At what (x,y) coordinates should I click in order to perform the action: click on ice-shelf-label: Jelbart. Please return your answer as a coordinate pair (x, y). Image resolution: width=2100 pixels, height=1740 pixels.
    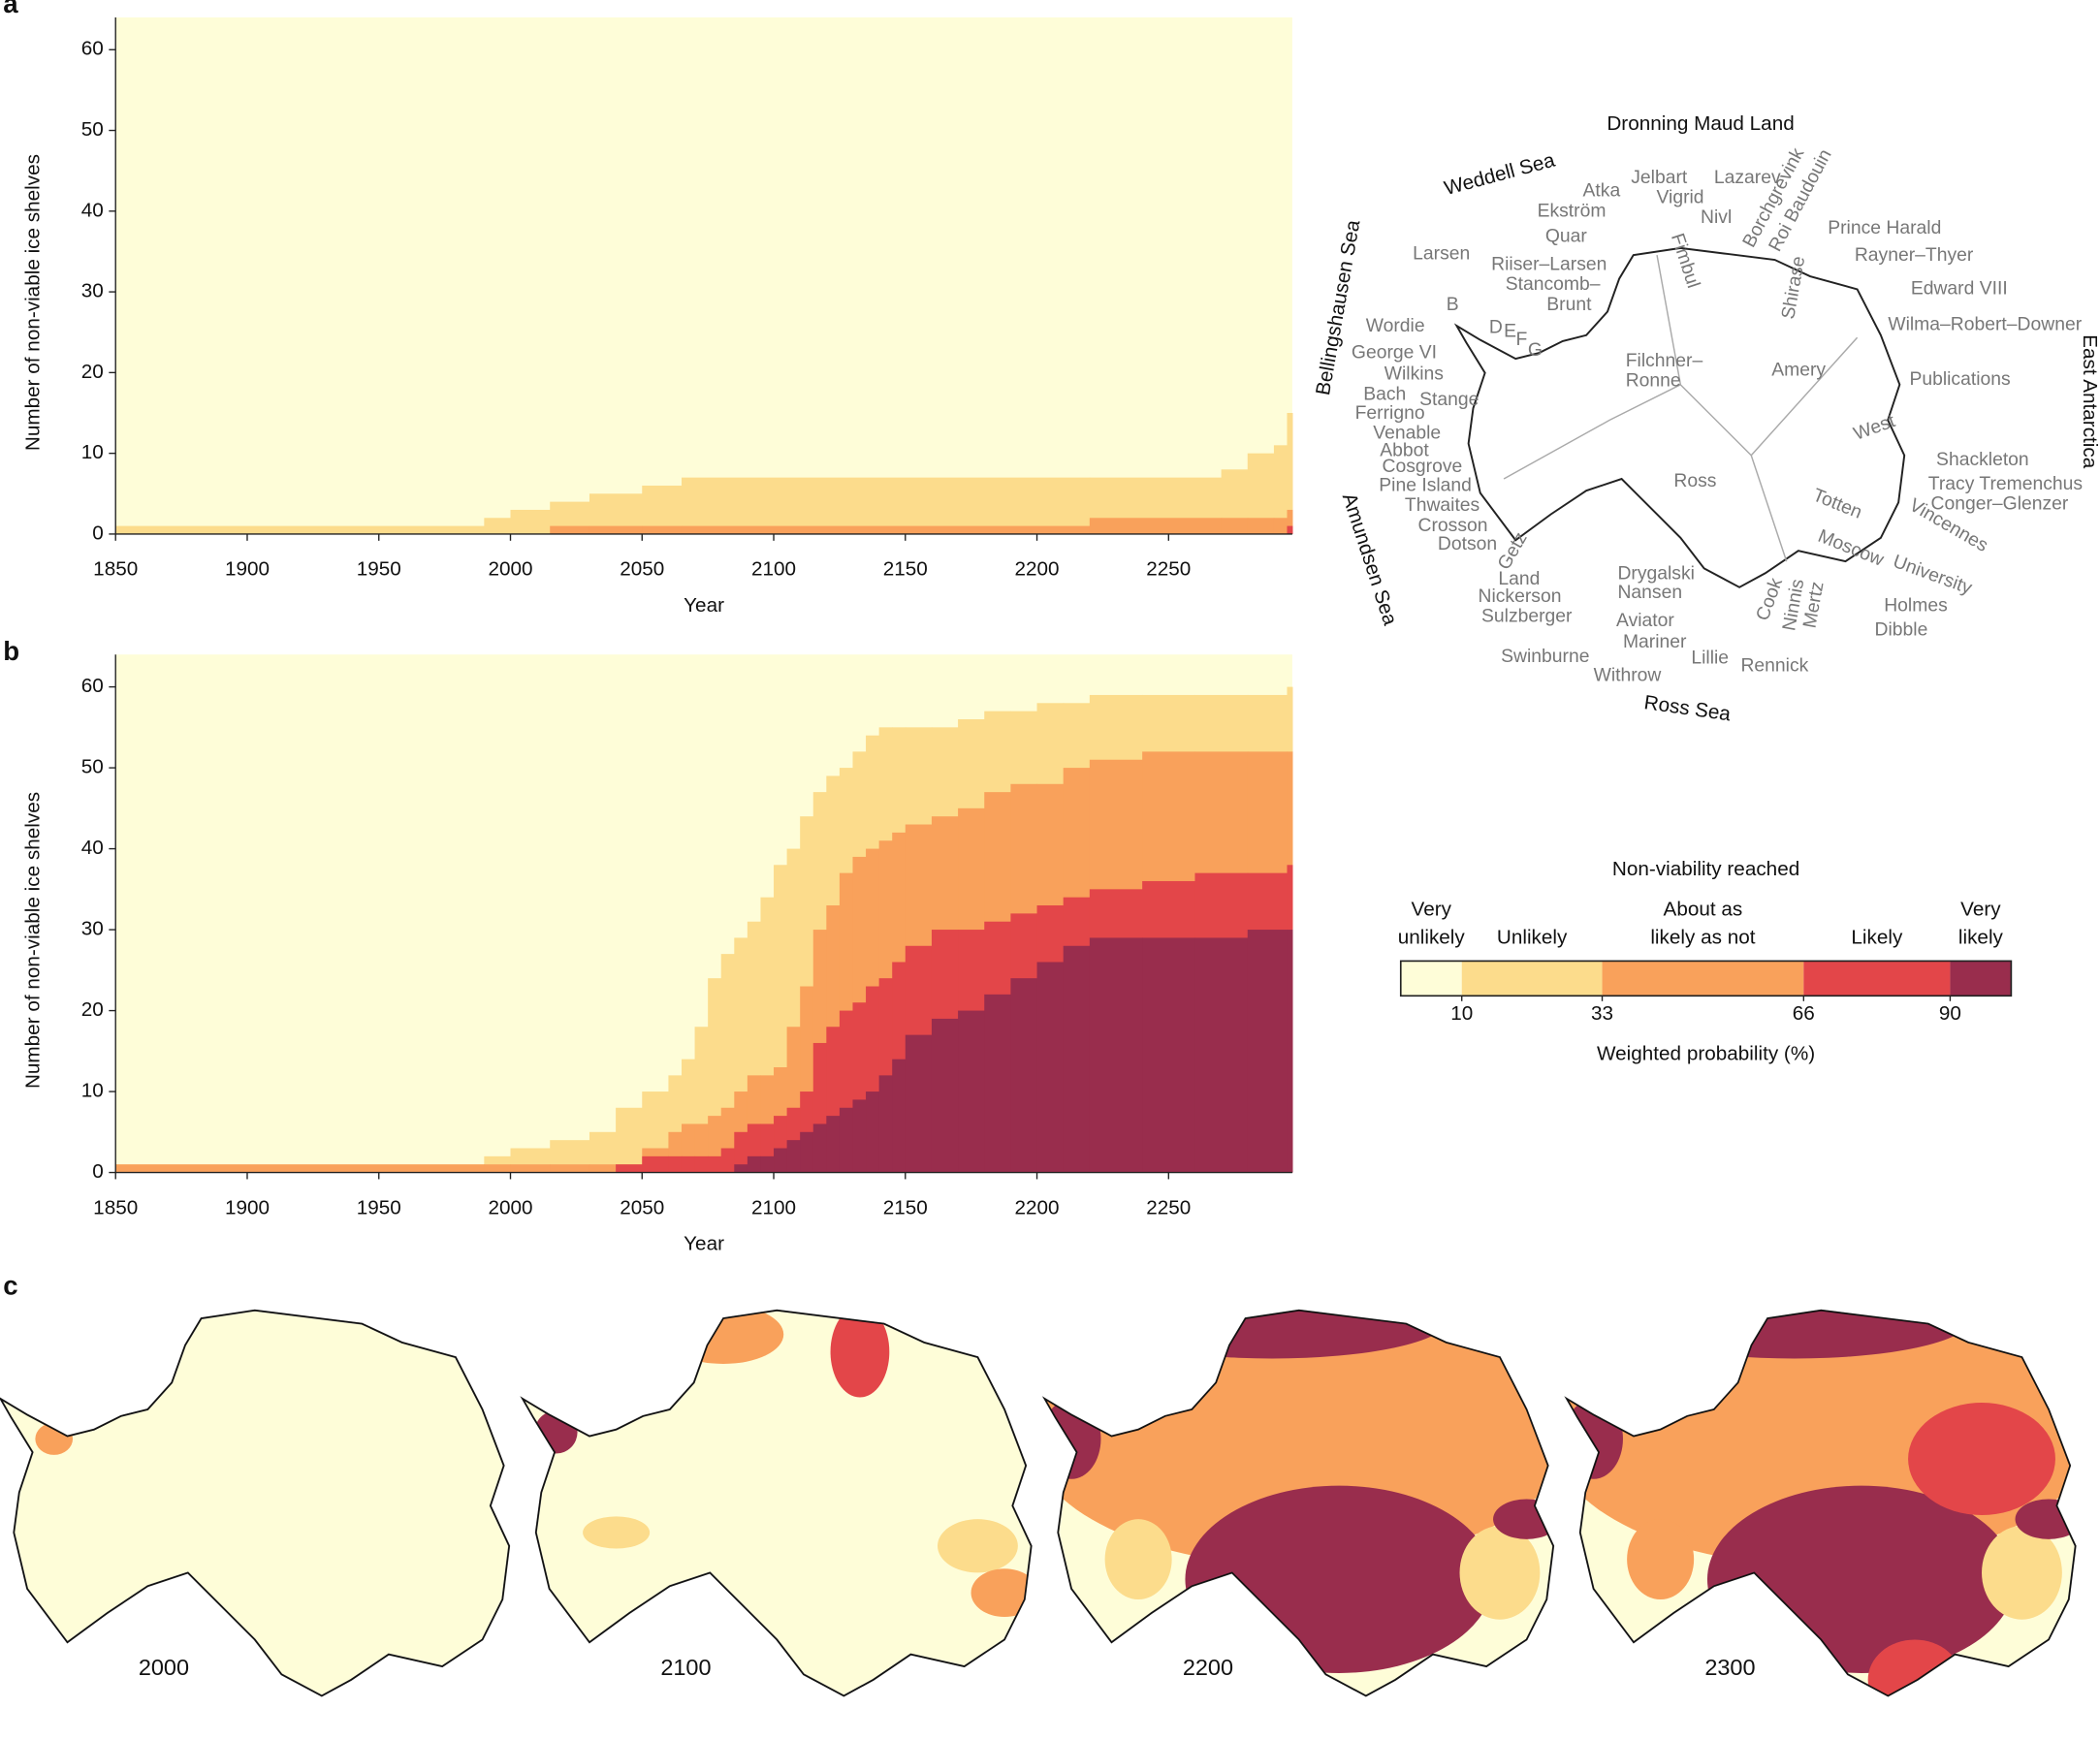
    Looking at the image, I should click on (1659, 178).